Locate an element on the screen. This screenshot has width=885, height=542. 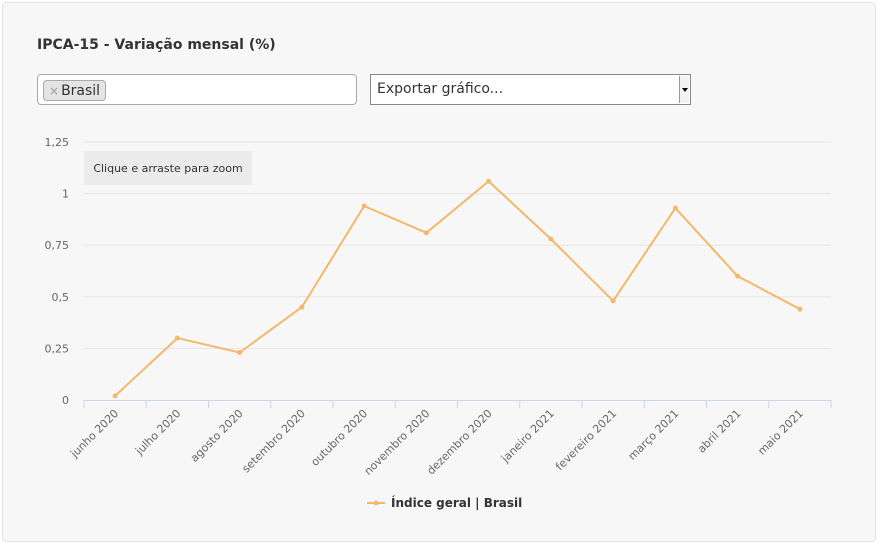
x-tick-label: junho 2020 is located at coordinates (94, 434).